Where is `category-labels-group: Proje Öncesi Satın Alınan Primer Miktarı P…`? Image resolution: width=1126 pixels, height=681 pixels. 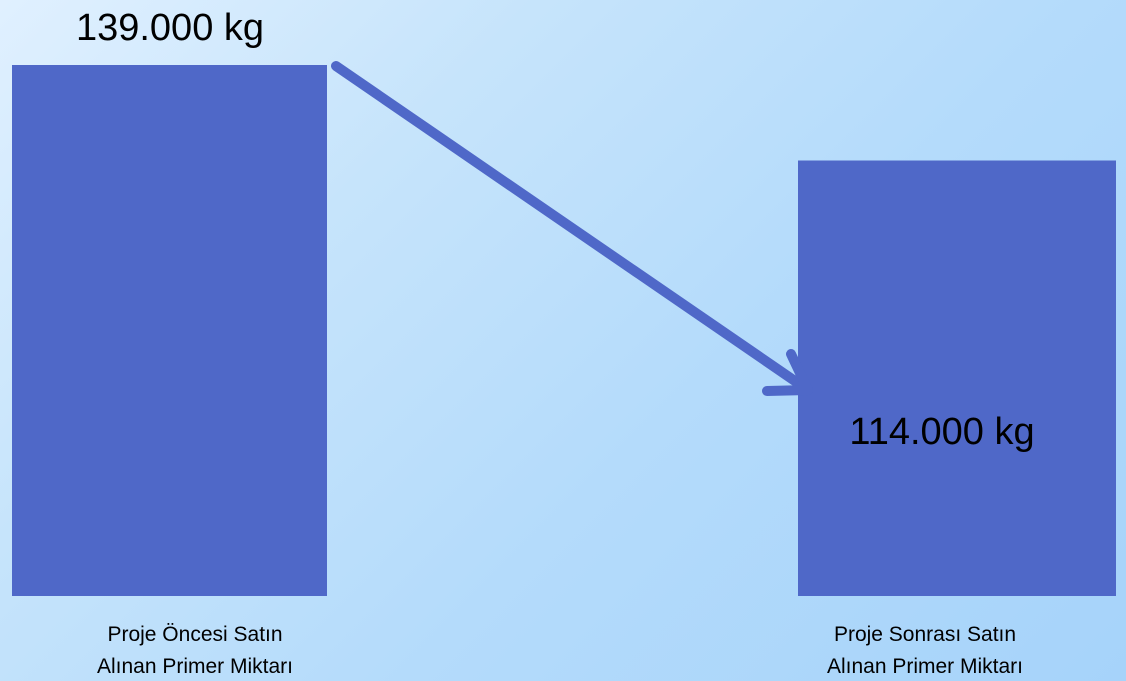
category-labels-group: Proje Öncesi Satın Alınan Primer Miktarı P… is located at coordinates (560, 650).